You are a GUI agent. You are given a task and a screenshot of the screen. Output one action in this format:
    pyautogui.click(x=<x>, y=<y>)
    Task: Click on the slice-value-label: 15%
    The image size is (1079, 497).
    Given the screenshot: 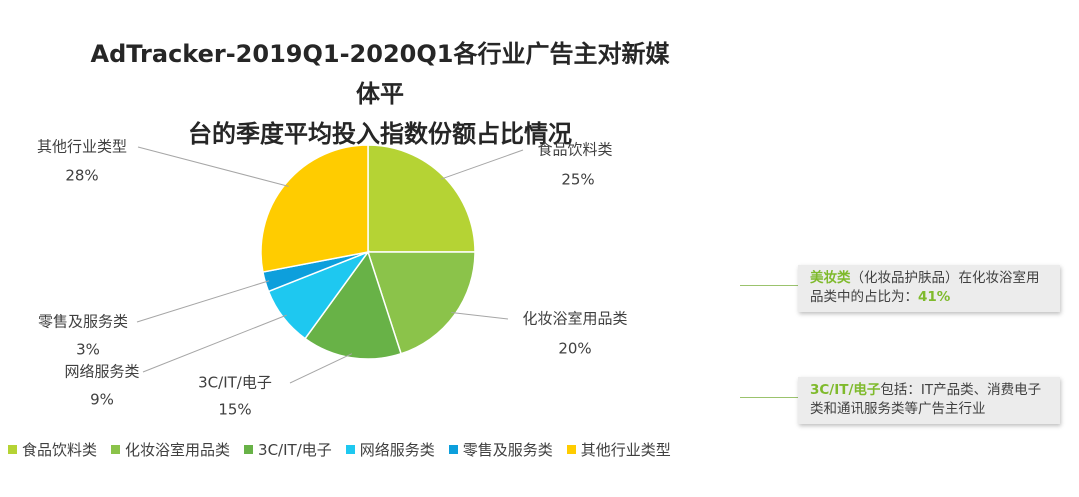 What is the action you would take?
    pyautogui.click(x=234, y=410)
    